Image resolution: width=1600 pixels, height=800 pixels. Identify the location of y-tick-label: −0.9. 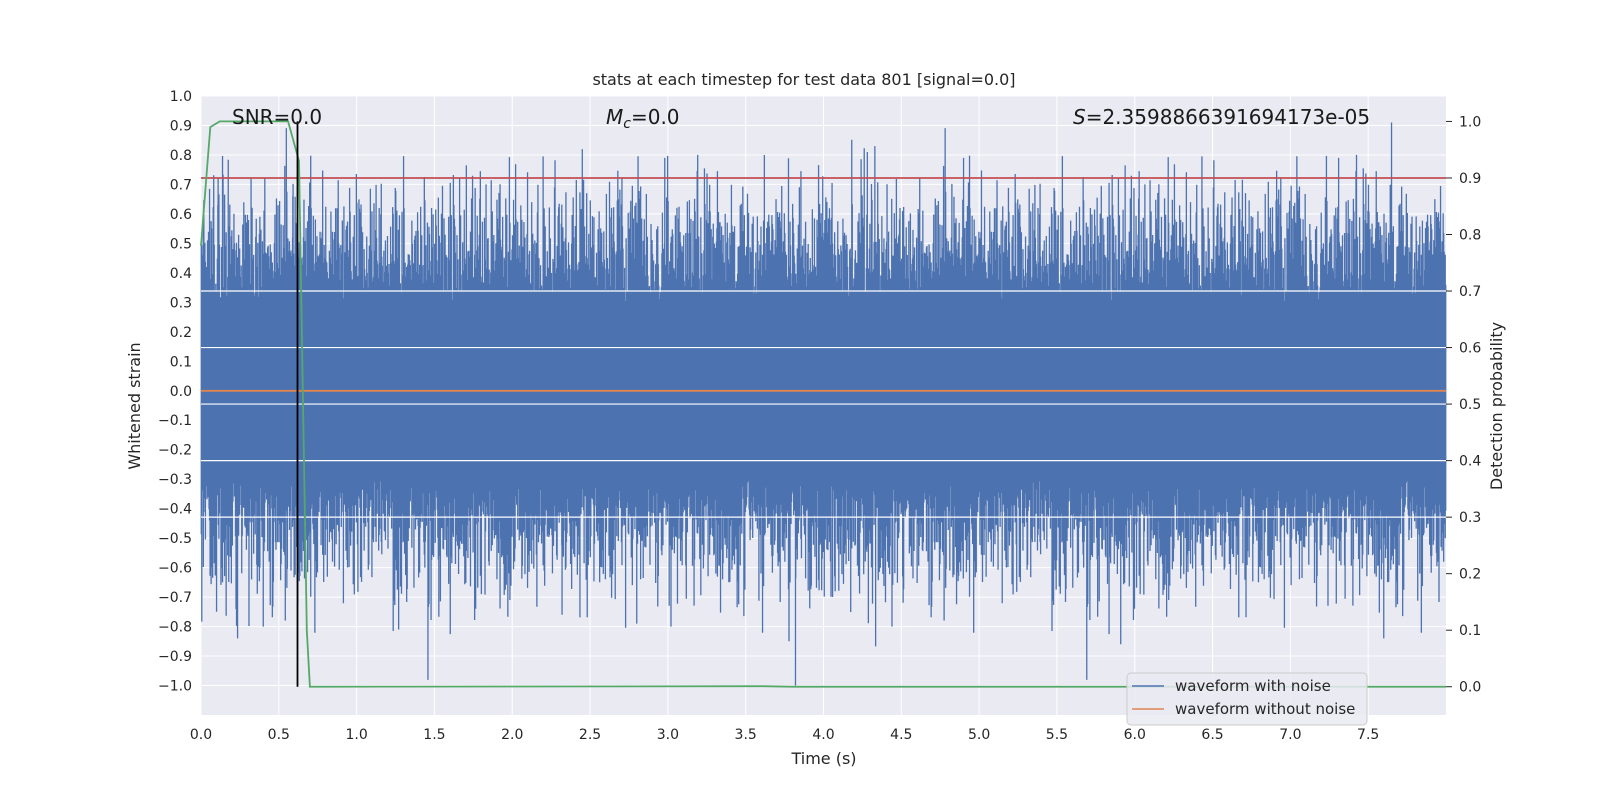
(175, 657).